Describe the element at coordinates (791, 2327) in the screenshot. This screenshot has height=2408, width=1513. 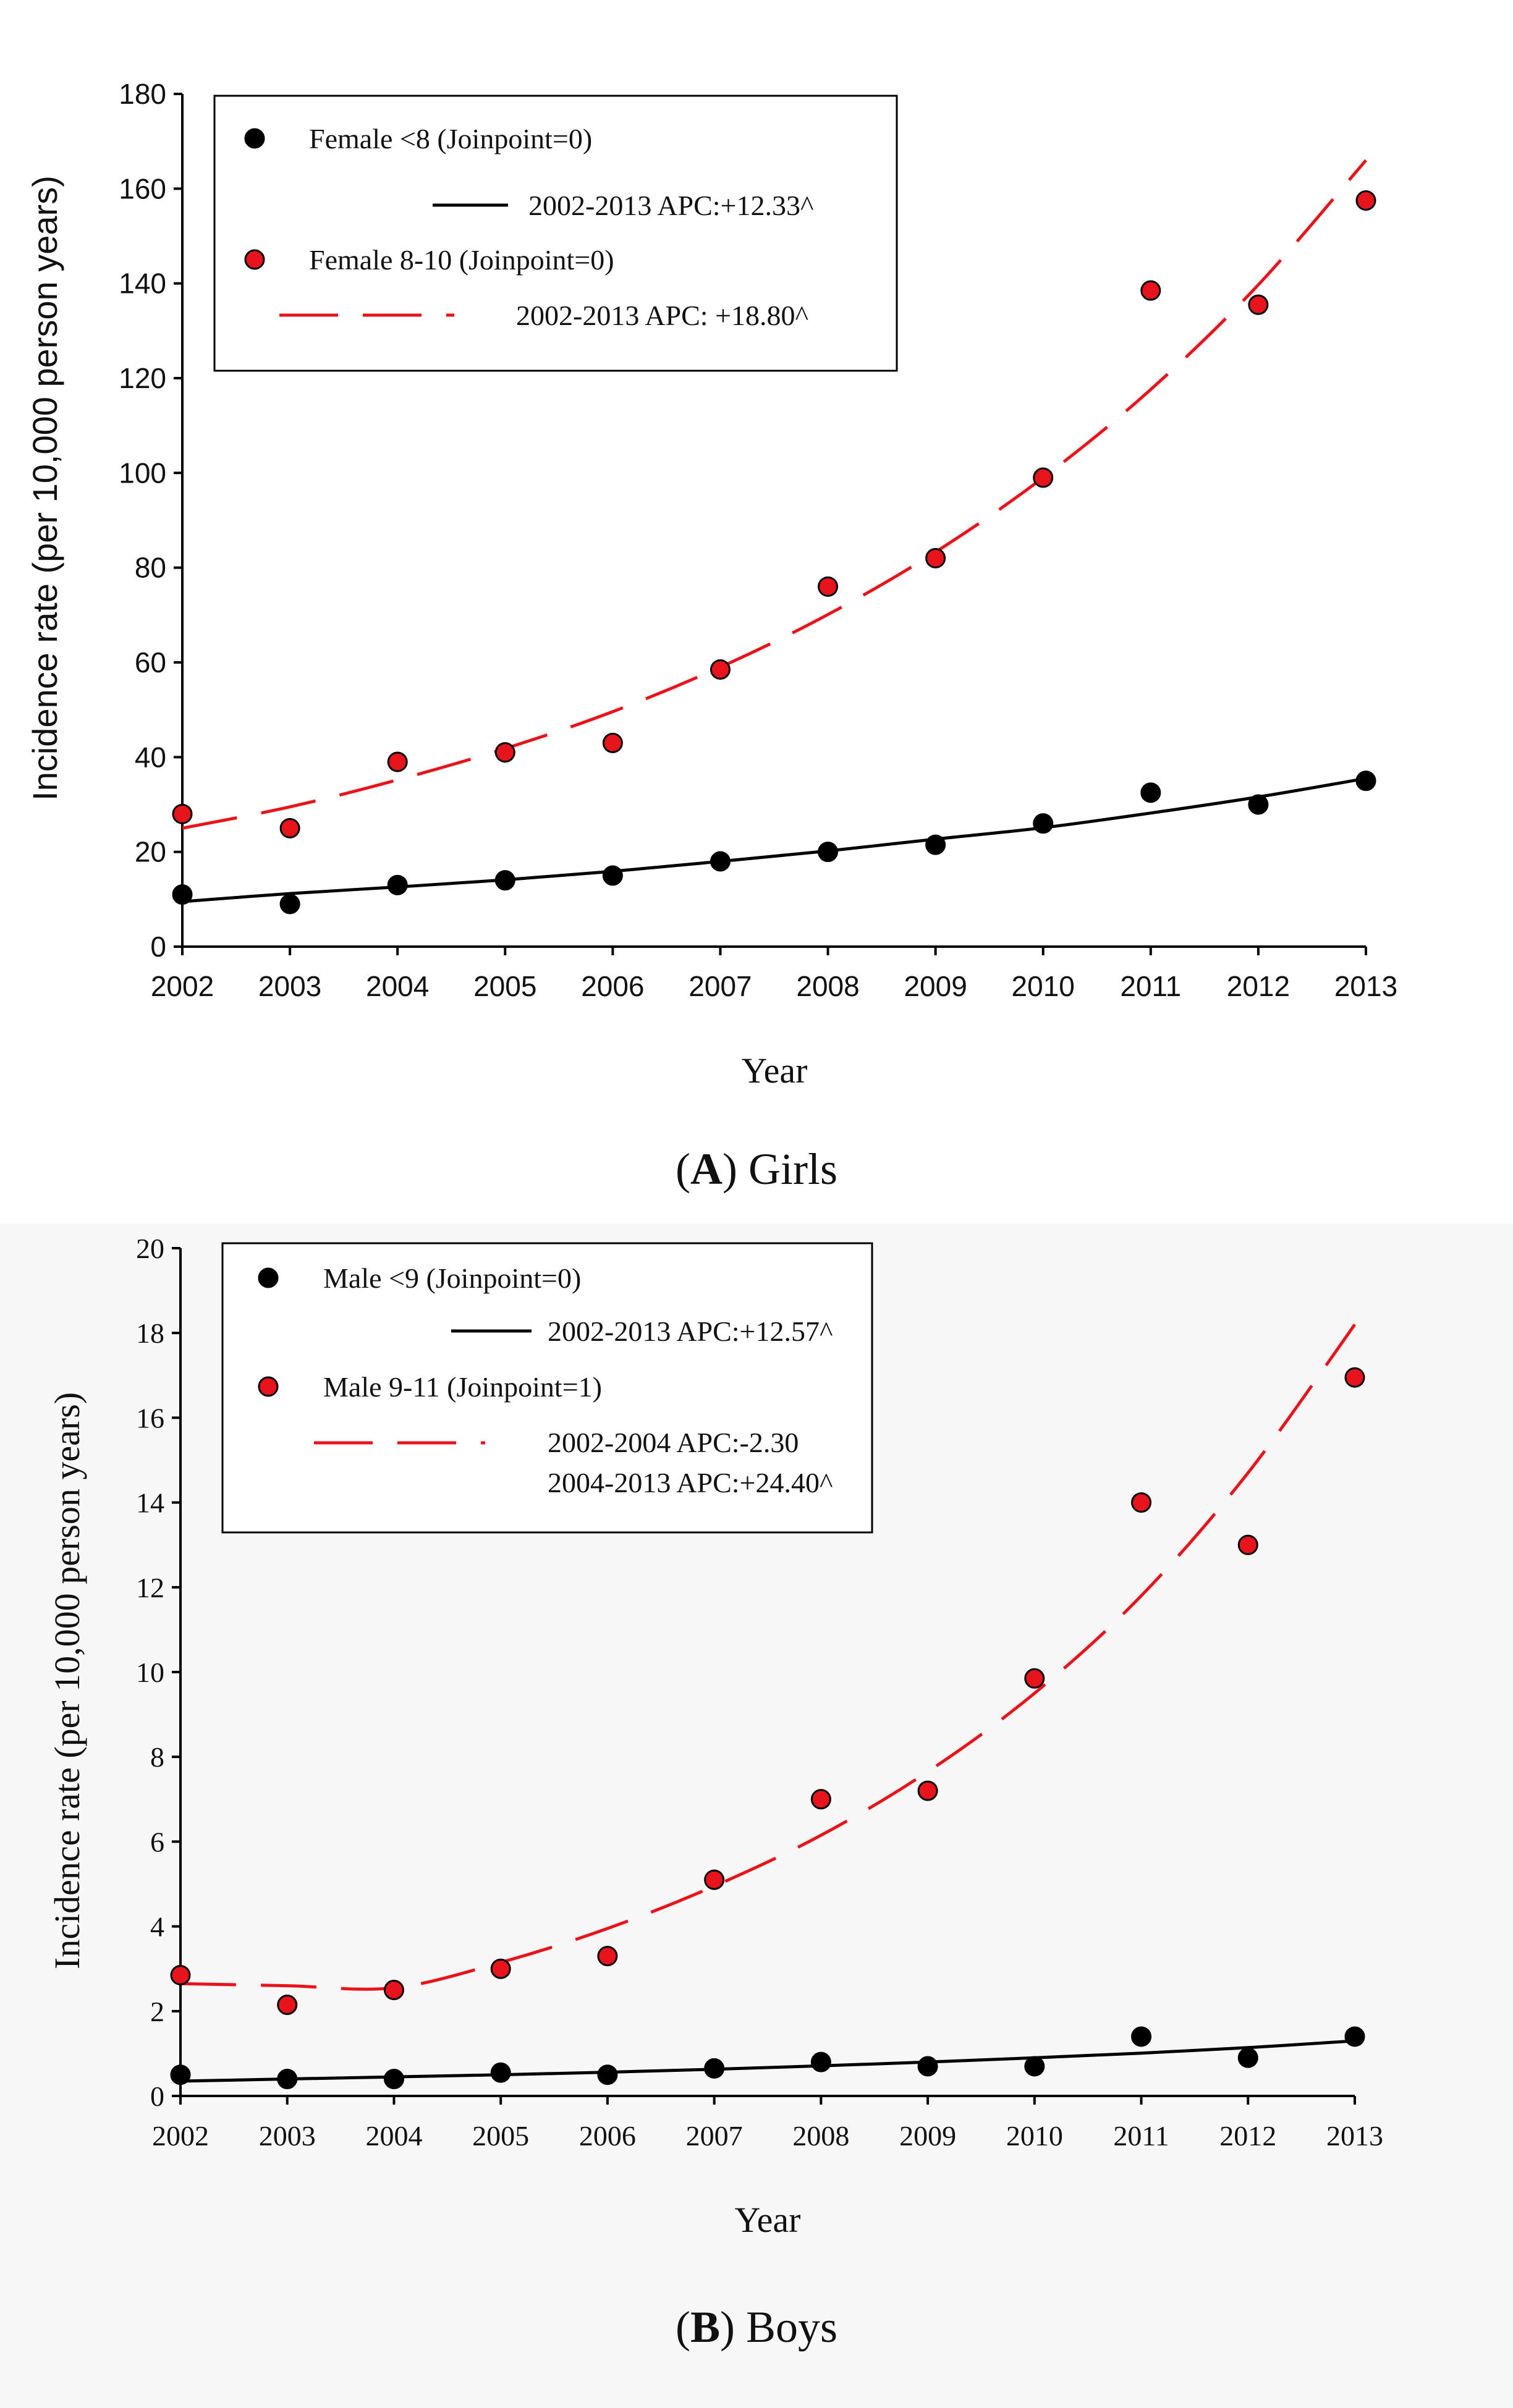
I see `caption-b-label: Boys` at that location.